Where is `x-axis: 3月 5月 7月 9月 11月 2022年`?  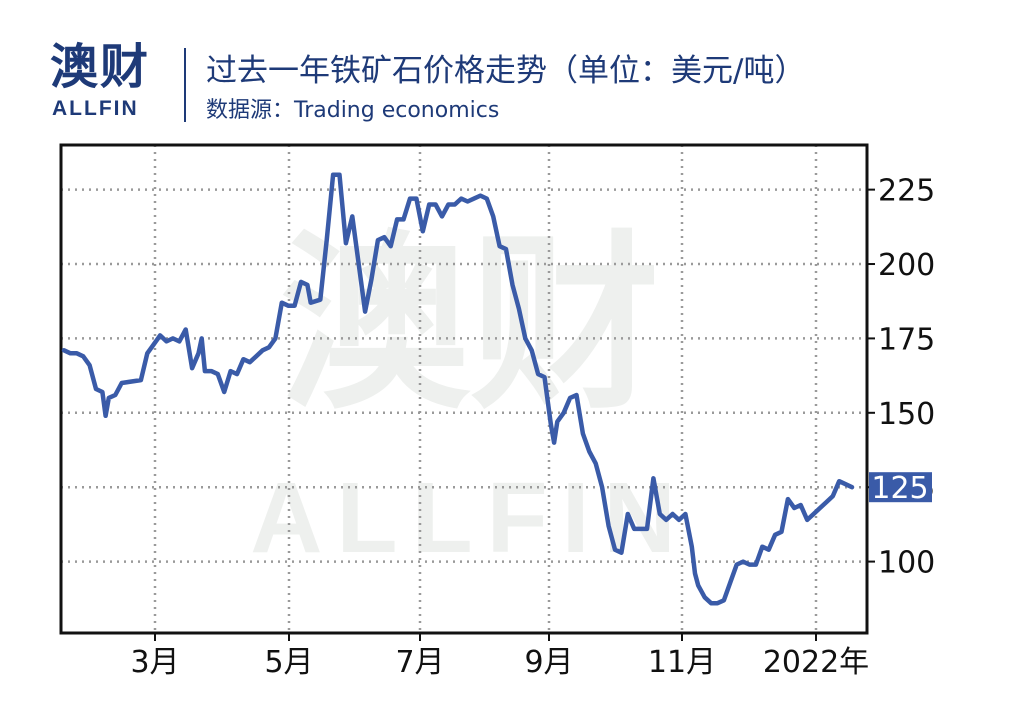 x-axis: 3月 5月 7月 9月 11月 2022年 is located at coordinates (499, 656).